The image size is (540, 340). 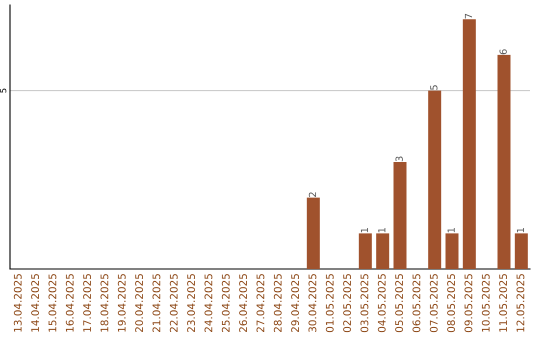 What do you see at coordinates (174, 303) in the screenshot?
I see `x-tick-label: 22.04.2025` at bounding box center [174, 303].